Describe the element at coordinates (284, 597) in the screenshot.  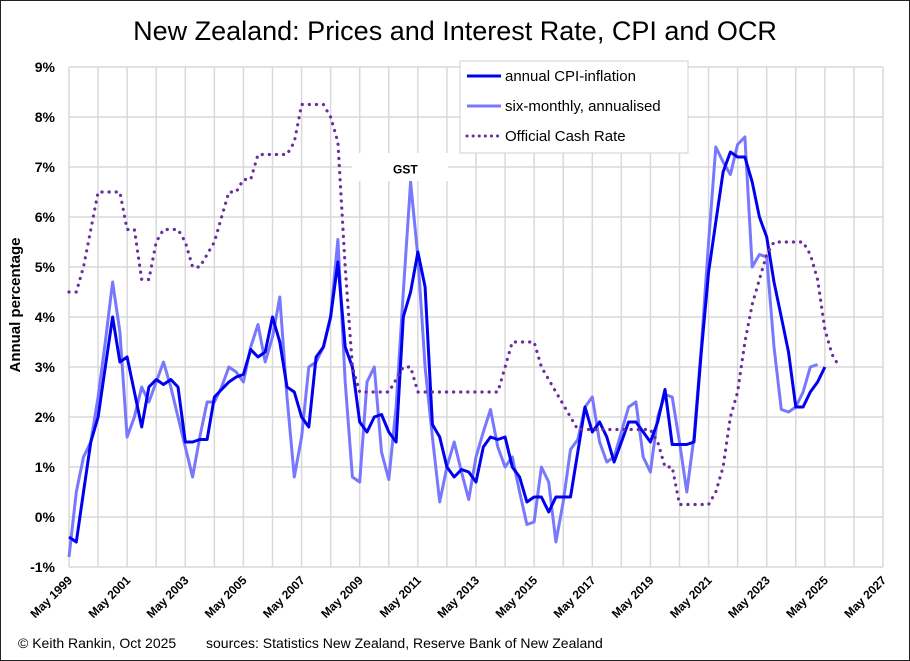
I see `x-tick-label: May 2007` at that location.